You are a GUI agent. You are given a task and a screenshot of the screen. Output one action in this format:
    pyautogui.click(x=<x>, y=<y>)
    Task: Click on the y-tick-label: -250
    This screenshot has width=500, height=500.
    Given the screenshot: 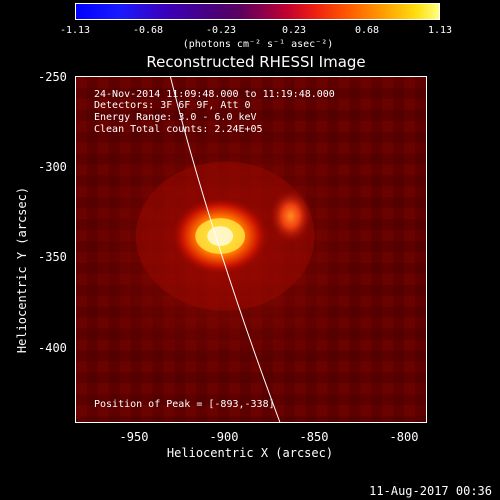 What is the action you would take?
    pyautogui.click(x=52, y=77)
    